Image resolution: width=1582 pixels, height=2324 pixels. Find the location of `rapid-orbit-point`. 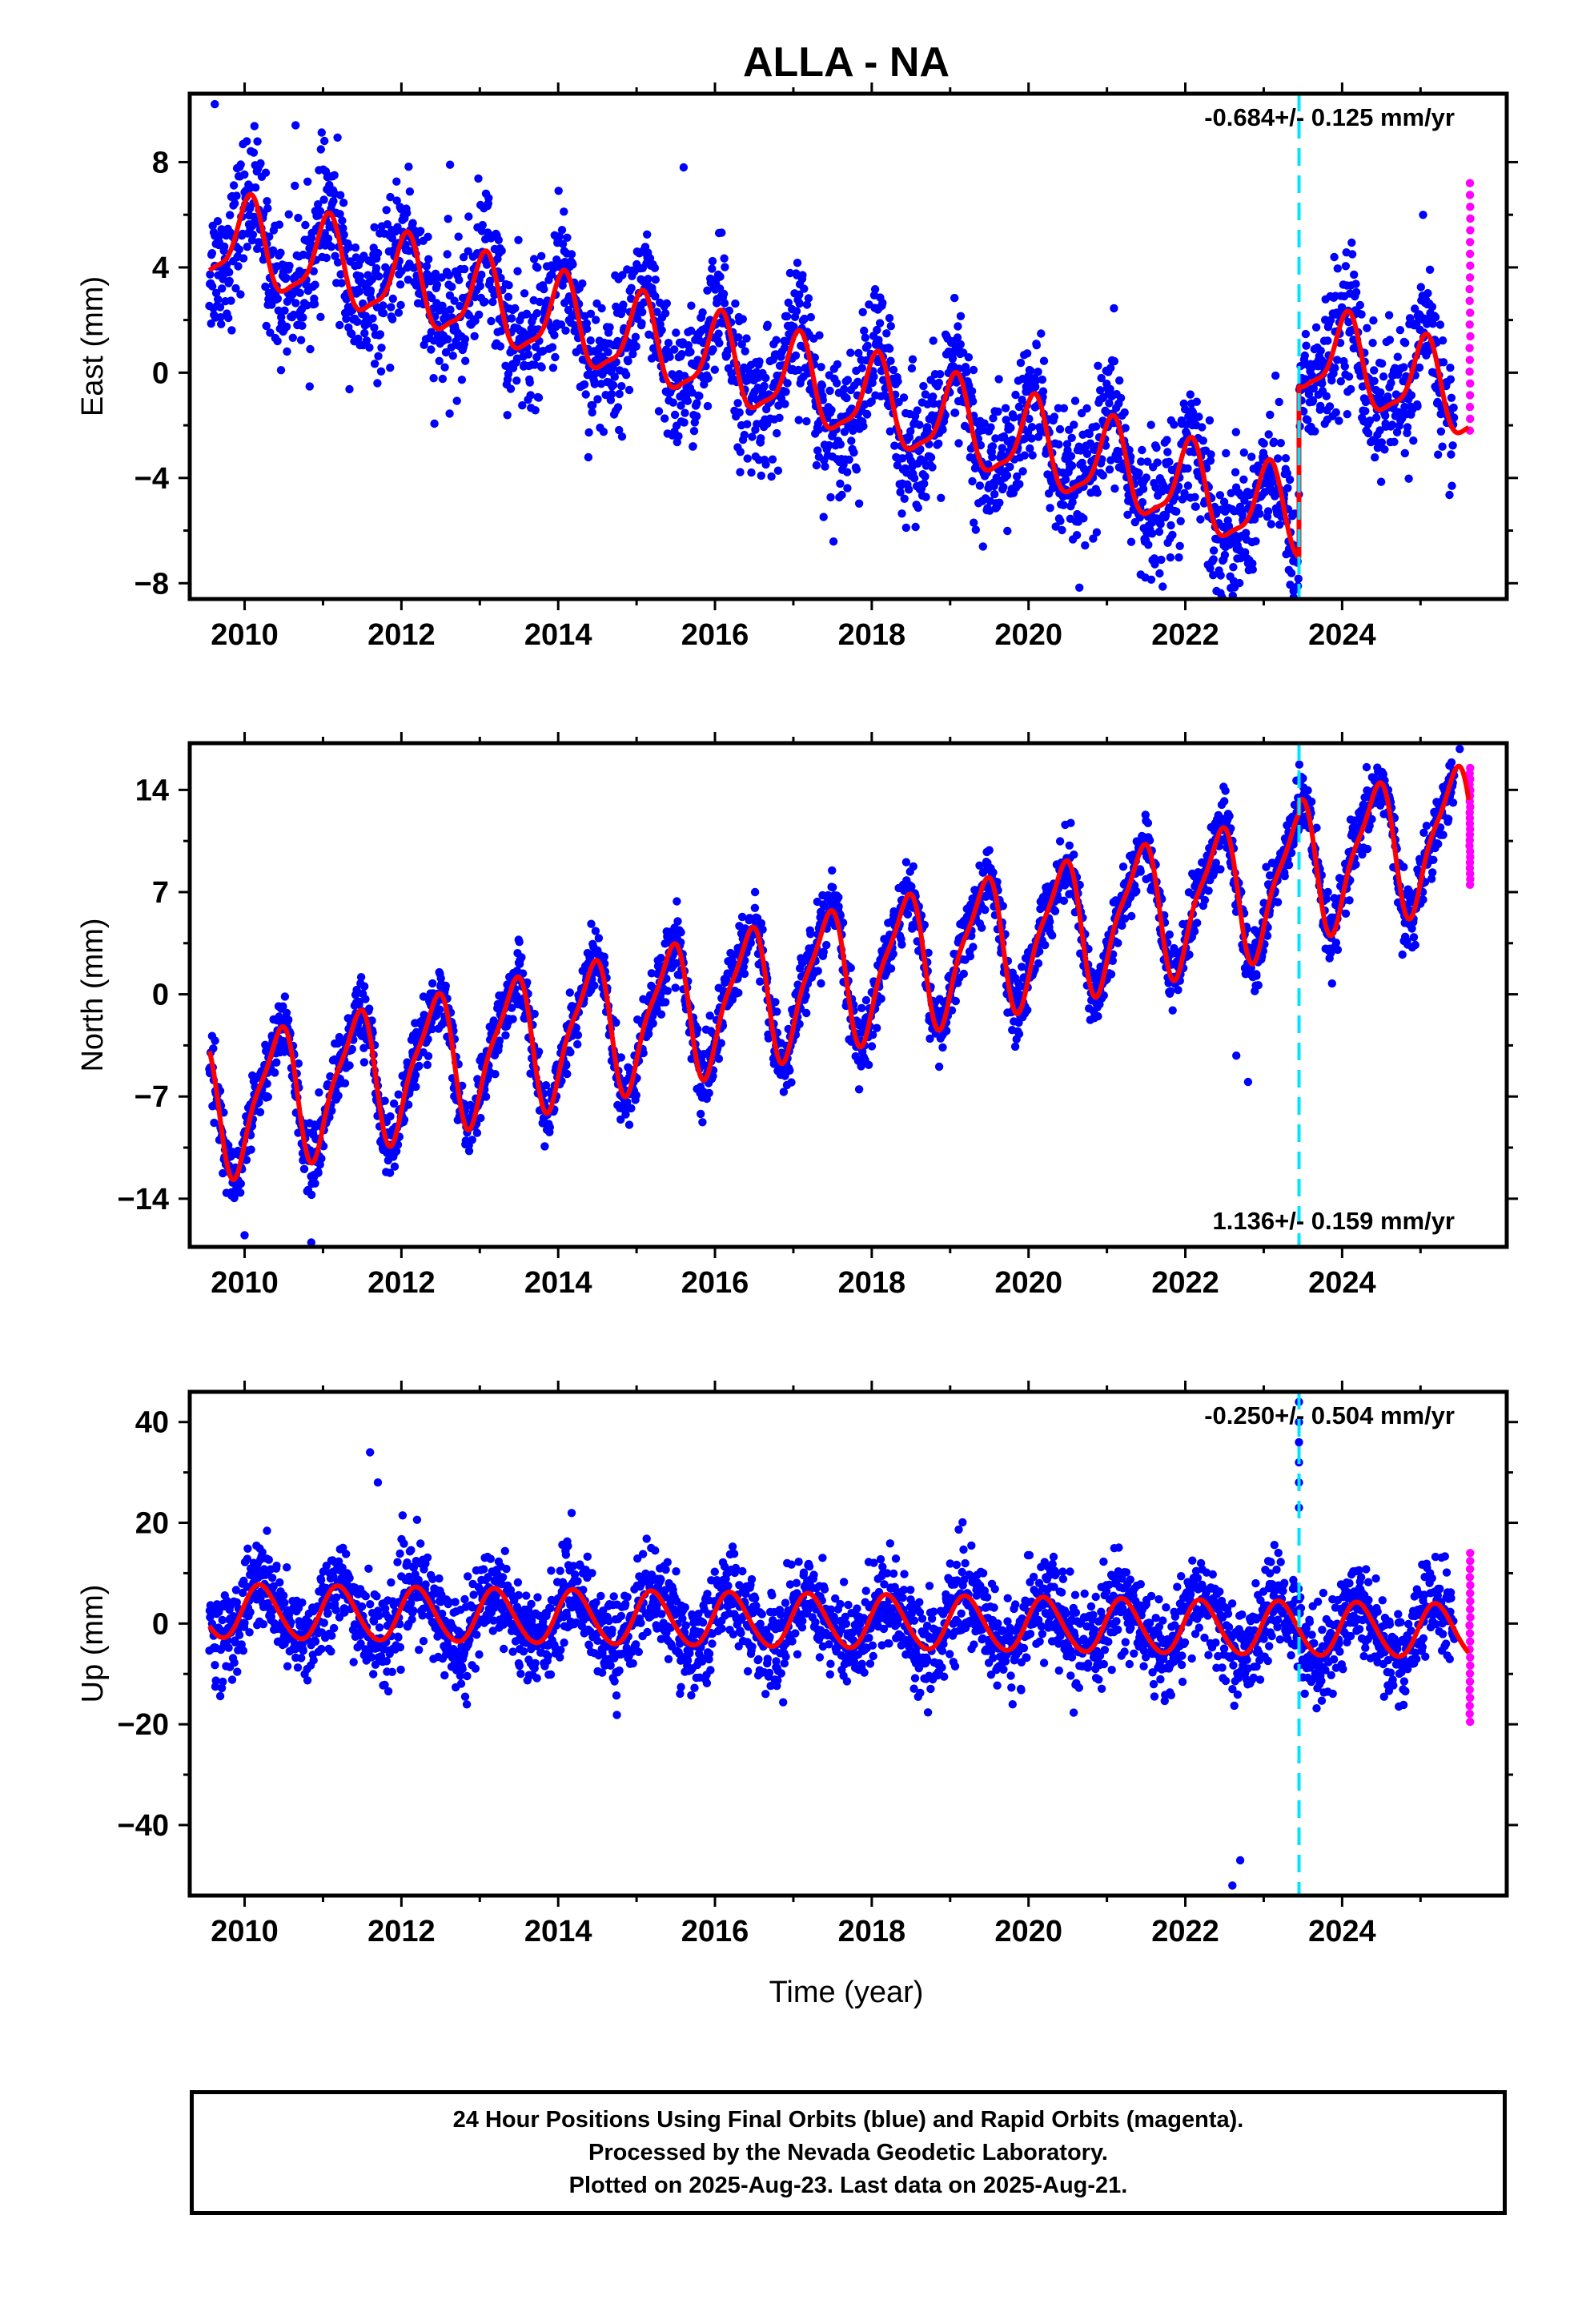

rapid-orbit-point is located at coordinates (1470, 419).